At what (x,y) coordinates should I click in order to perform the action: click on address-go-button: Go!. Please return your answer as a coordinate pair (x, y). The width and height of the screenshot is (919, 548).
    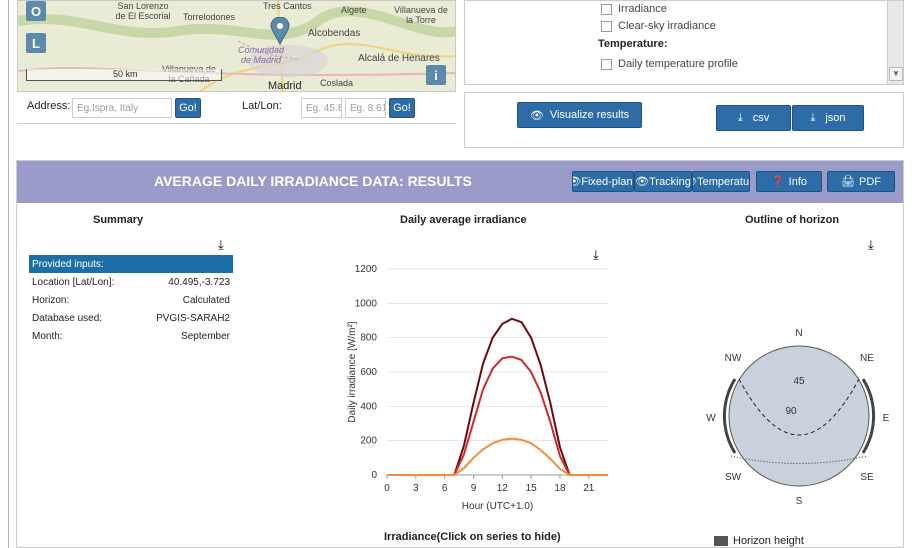
    Looking at the image, I should click on (188, 108).